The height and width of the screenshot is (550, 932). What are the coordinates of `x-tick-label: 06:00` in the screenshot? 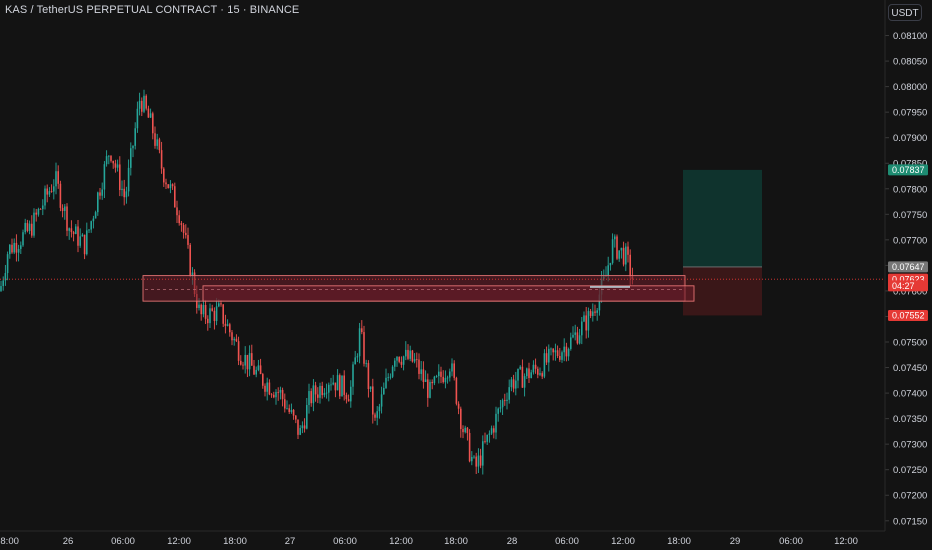 It's located at (345, 541).